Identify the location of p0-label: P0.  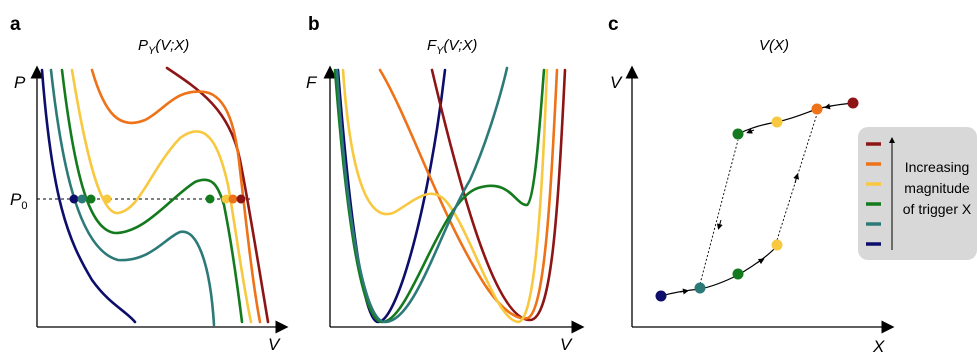
(18, 201).